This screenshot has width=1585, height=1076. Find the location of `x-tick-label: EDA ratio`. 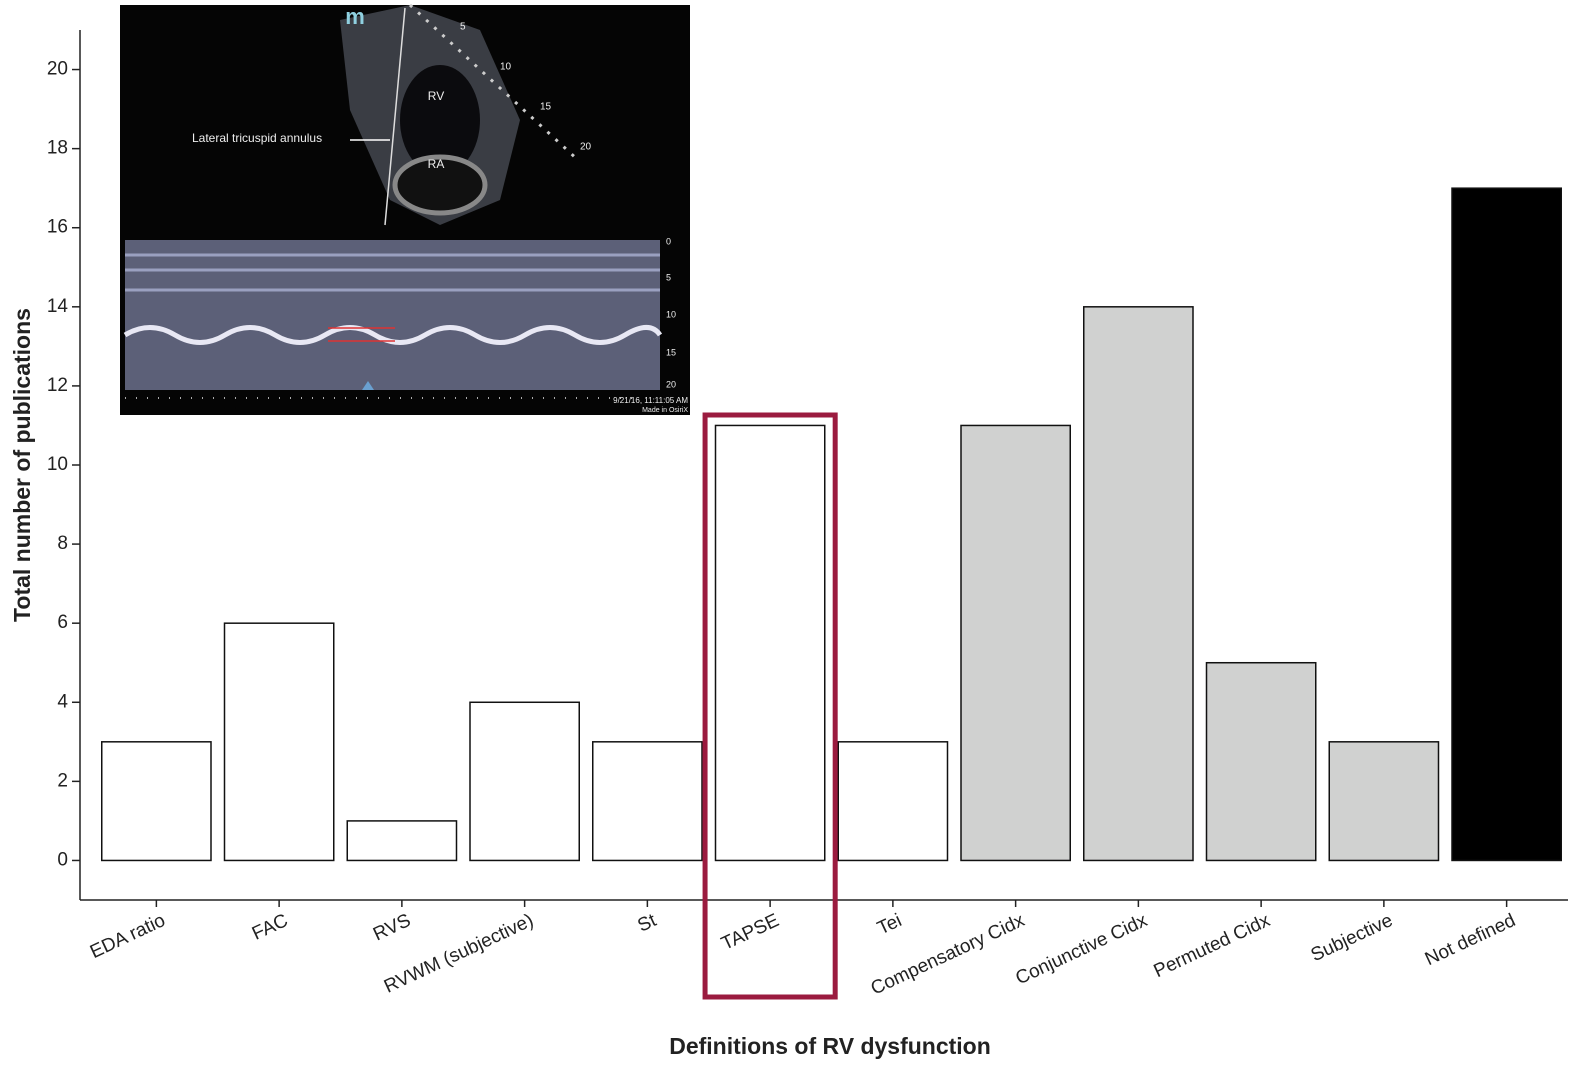

x-tick-label: EDA ratio is located at coordinates (128, 936).